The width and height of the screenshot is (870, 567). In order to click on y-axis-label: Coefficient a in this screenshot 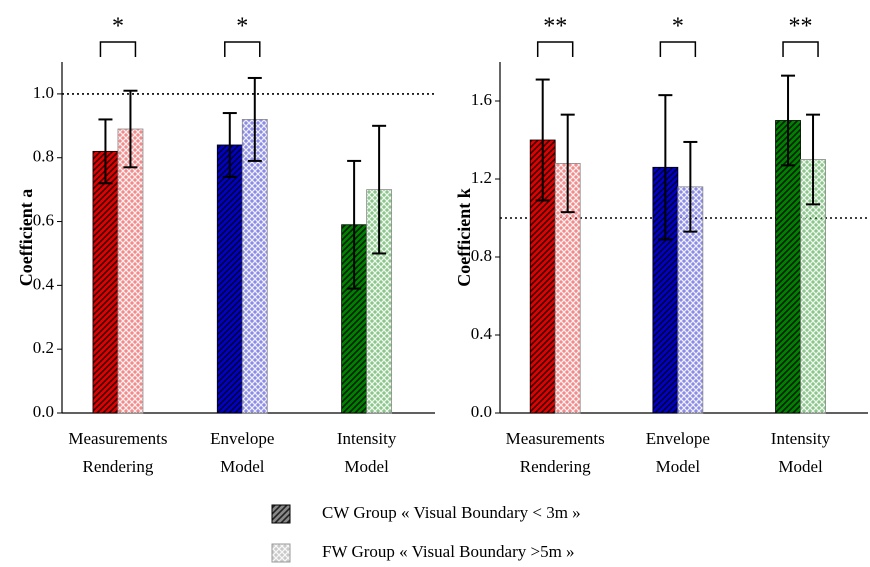, I will do `click(26, 237)`.